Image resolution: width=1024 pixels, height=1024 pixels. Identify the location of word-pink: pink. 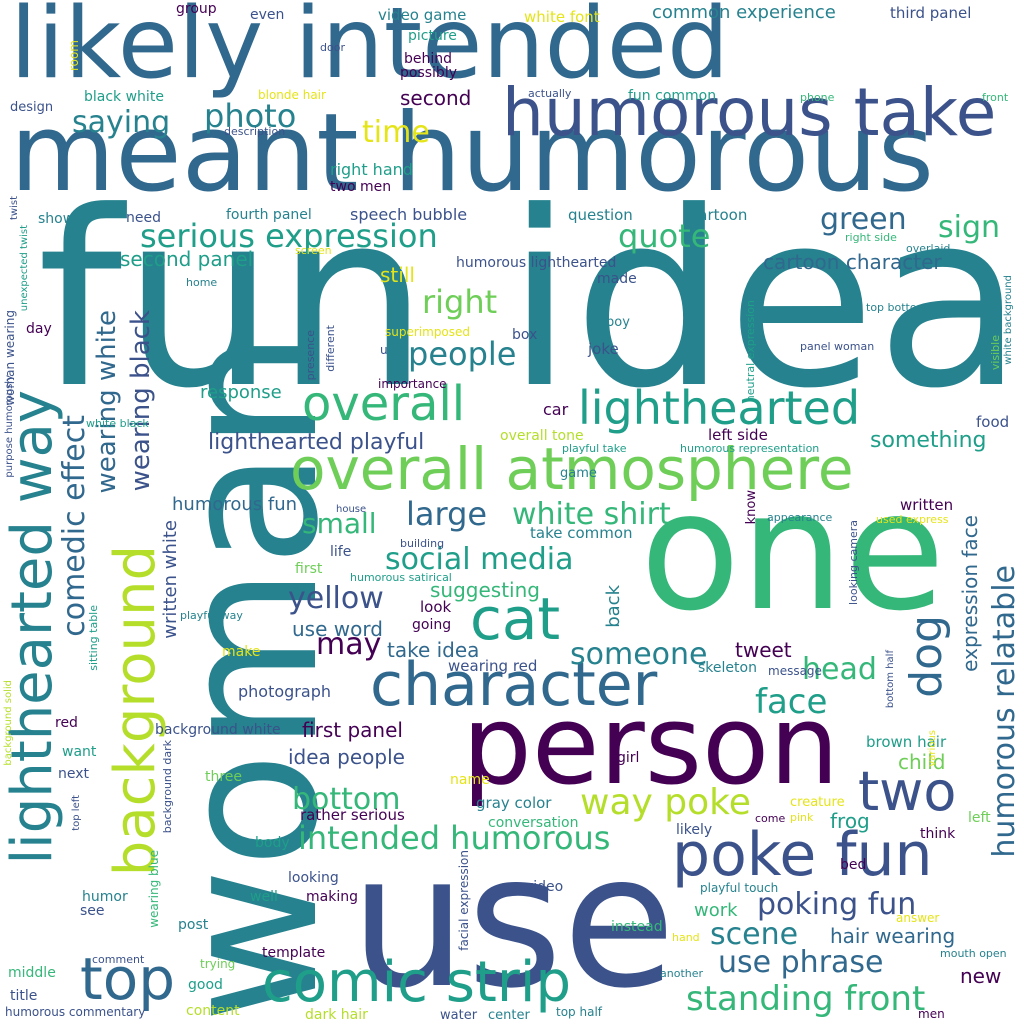
(802, 817).